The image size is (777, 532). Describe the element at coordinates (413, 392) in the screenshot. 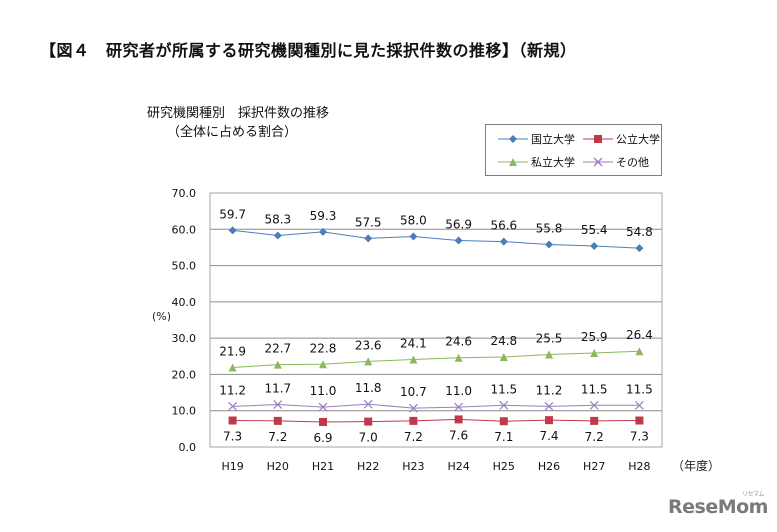

I see `data-label: 10.7` at that location.